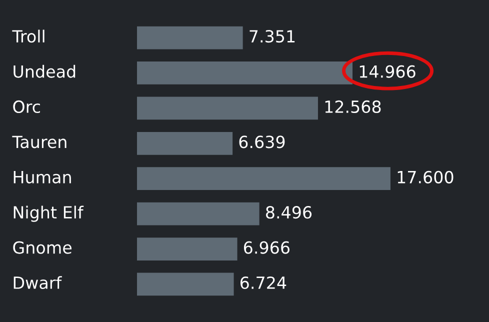 This screenshot has height=322, width=489. What do you see at coordinates (289, 212) in the screenshot?
I see `data-label: 8.496` at bounding box center [289, 212].